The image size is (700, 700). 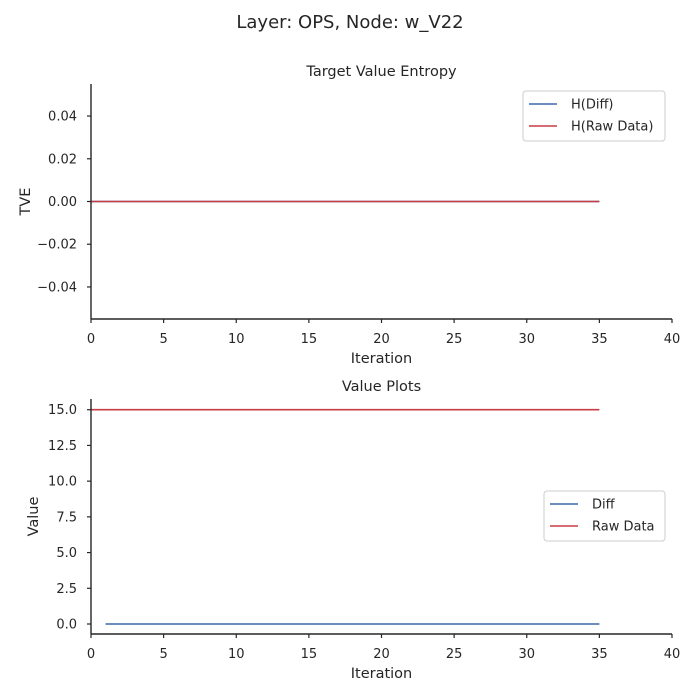 What do you see at coordinates (66, 589) in the screenshot?
I see `y-tick-label: 2.5` at bounding box center [66, 589].